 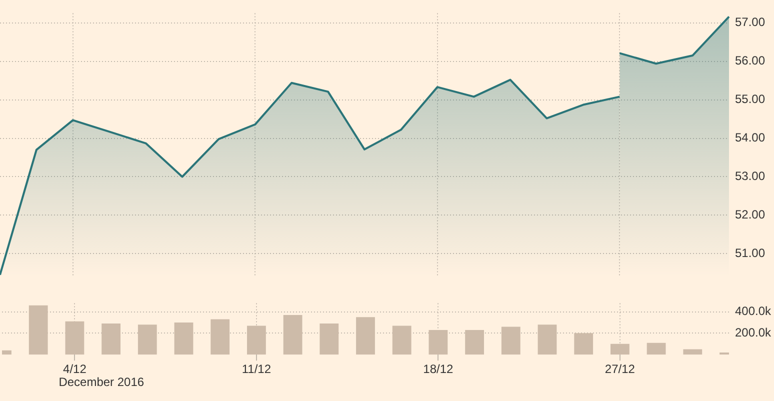 I want to click on y-tick-label: 53.00, so click(x=750, y=176).